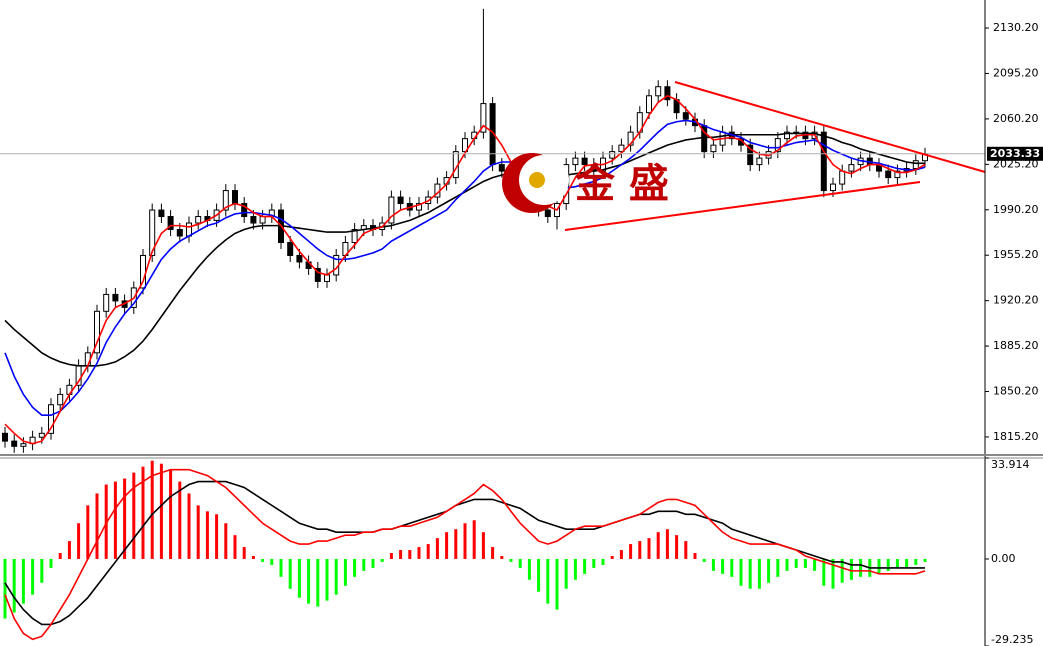  Describe the element at coordinates (1015, 153) in the screenshot. I see `last-price-label: 2033.33` at that location.